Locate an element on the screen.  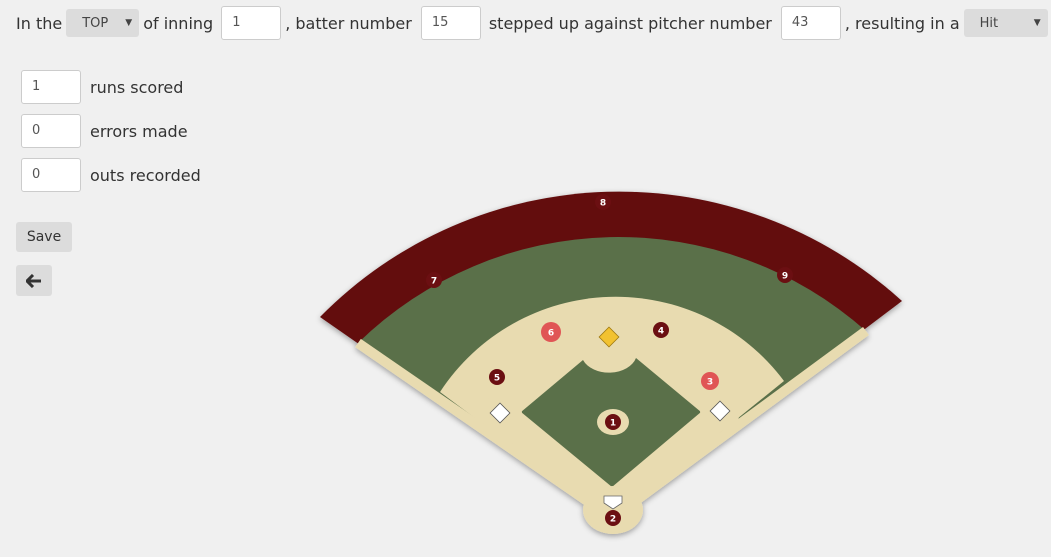
fielder-number: 2 is located at coordinates (613, 519).